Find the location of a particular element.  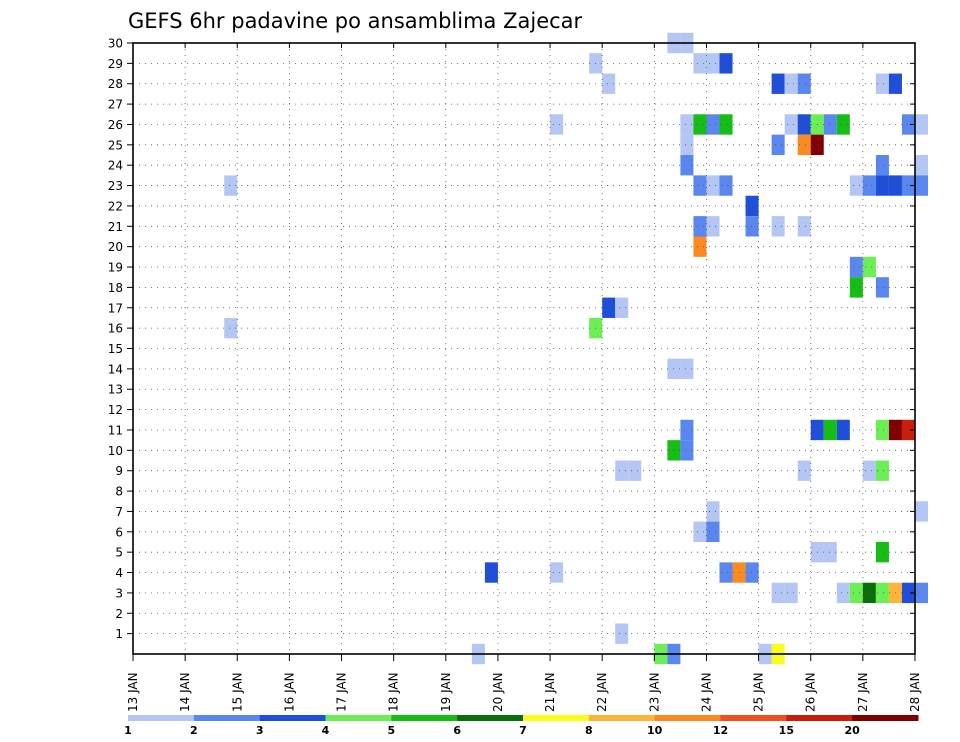

y-tick-label: 30 is located at coordinates (115, 44).